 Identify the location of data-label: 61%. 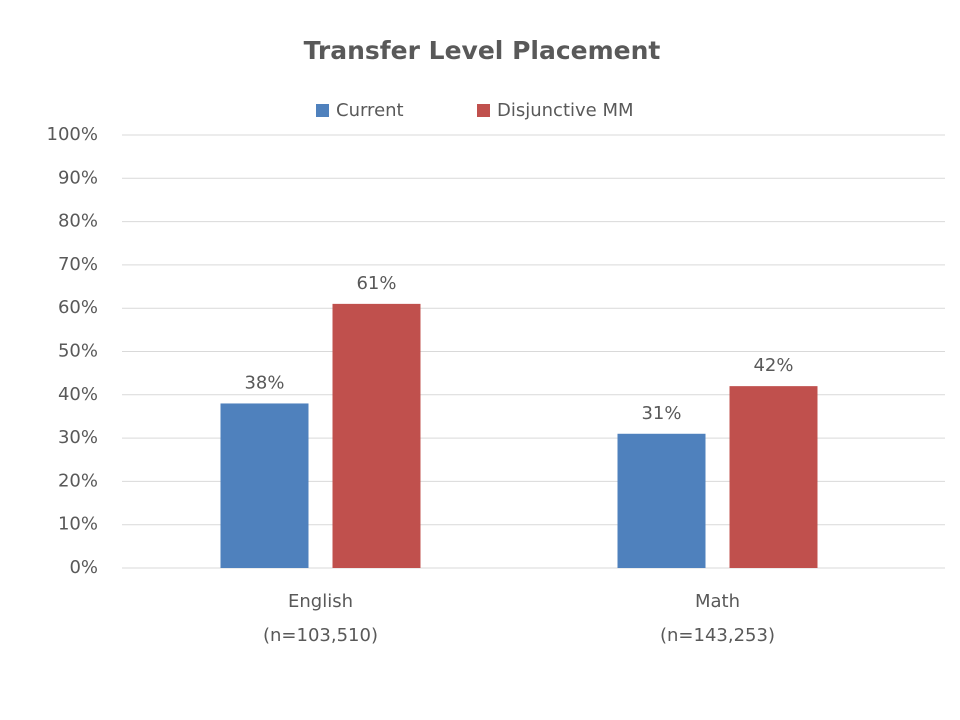
(376, 283).